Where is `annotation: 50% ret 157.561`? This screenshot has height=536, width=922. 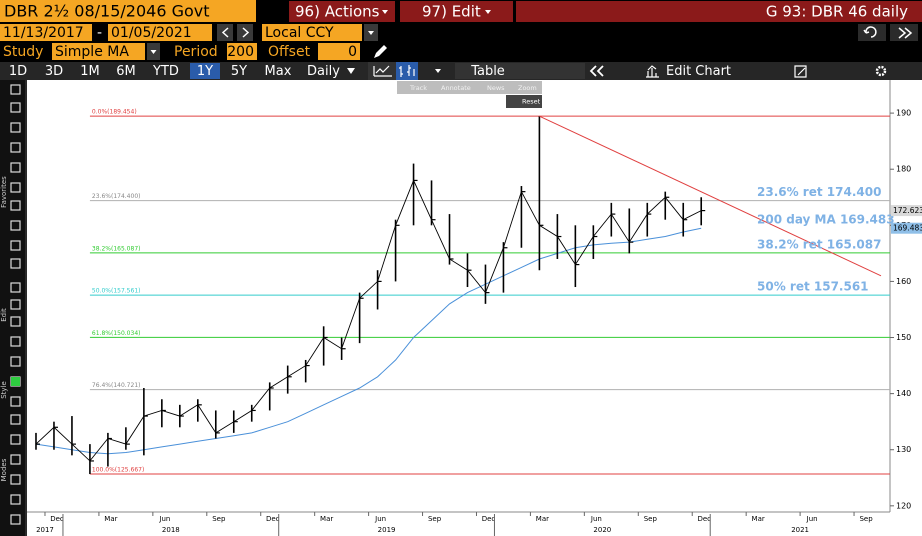 annotation: 50% ret 157.561 is located at coordinates (813, 287).